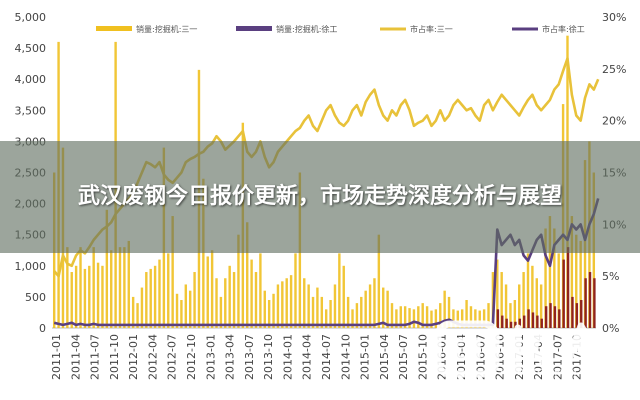 Image resolution: width=640 pixels, height=400 pixels. Describe the element at coordinates (614, 121) in the screenshot. I see `y2-tick-label: 20%` at that location.